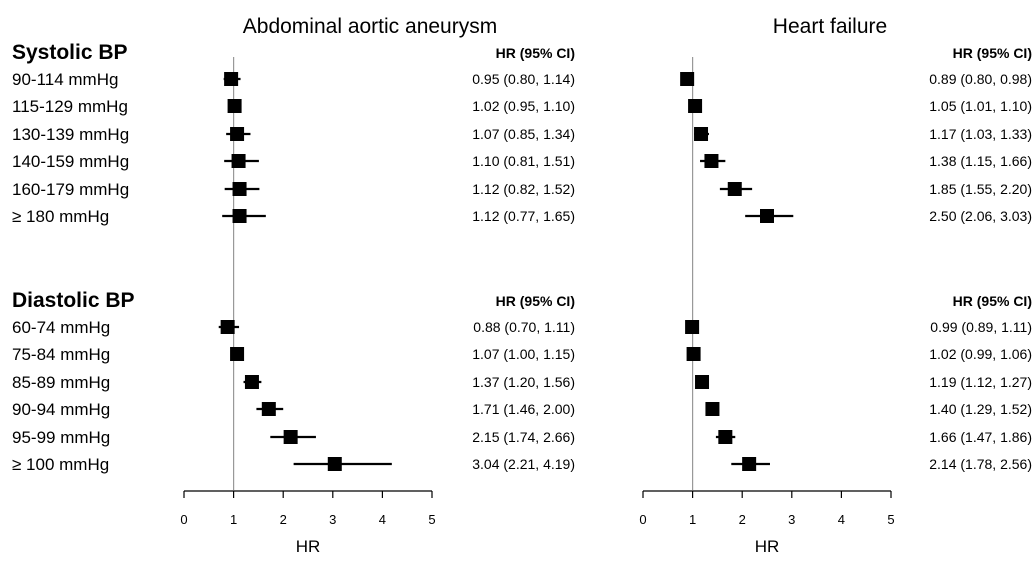 This screenshot has width=1035, height=563. Describe the element at coordinates (61, 409) in the screenshot. I see `row-label: 90-94 mmHg` at that location.